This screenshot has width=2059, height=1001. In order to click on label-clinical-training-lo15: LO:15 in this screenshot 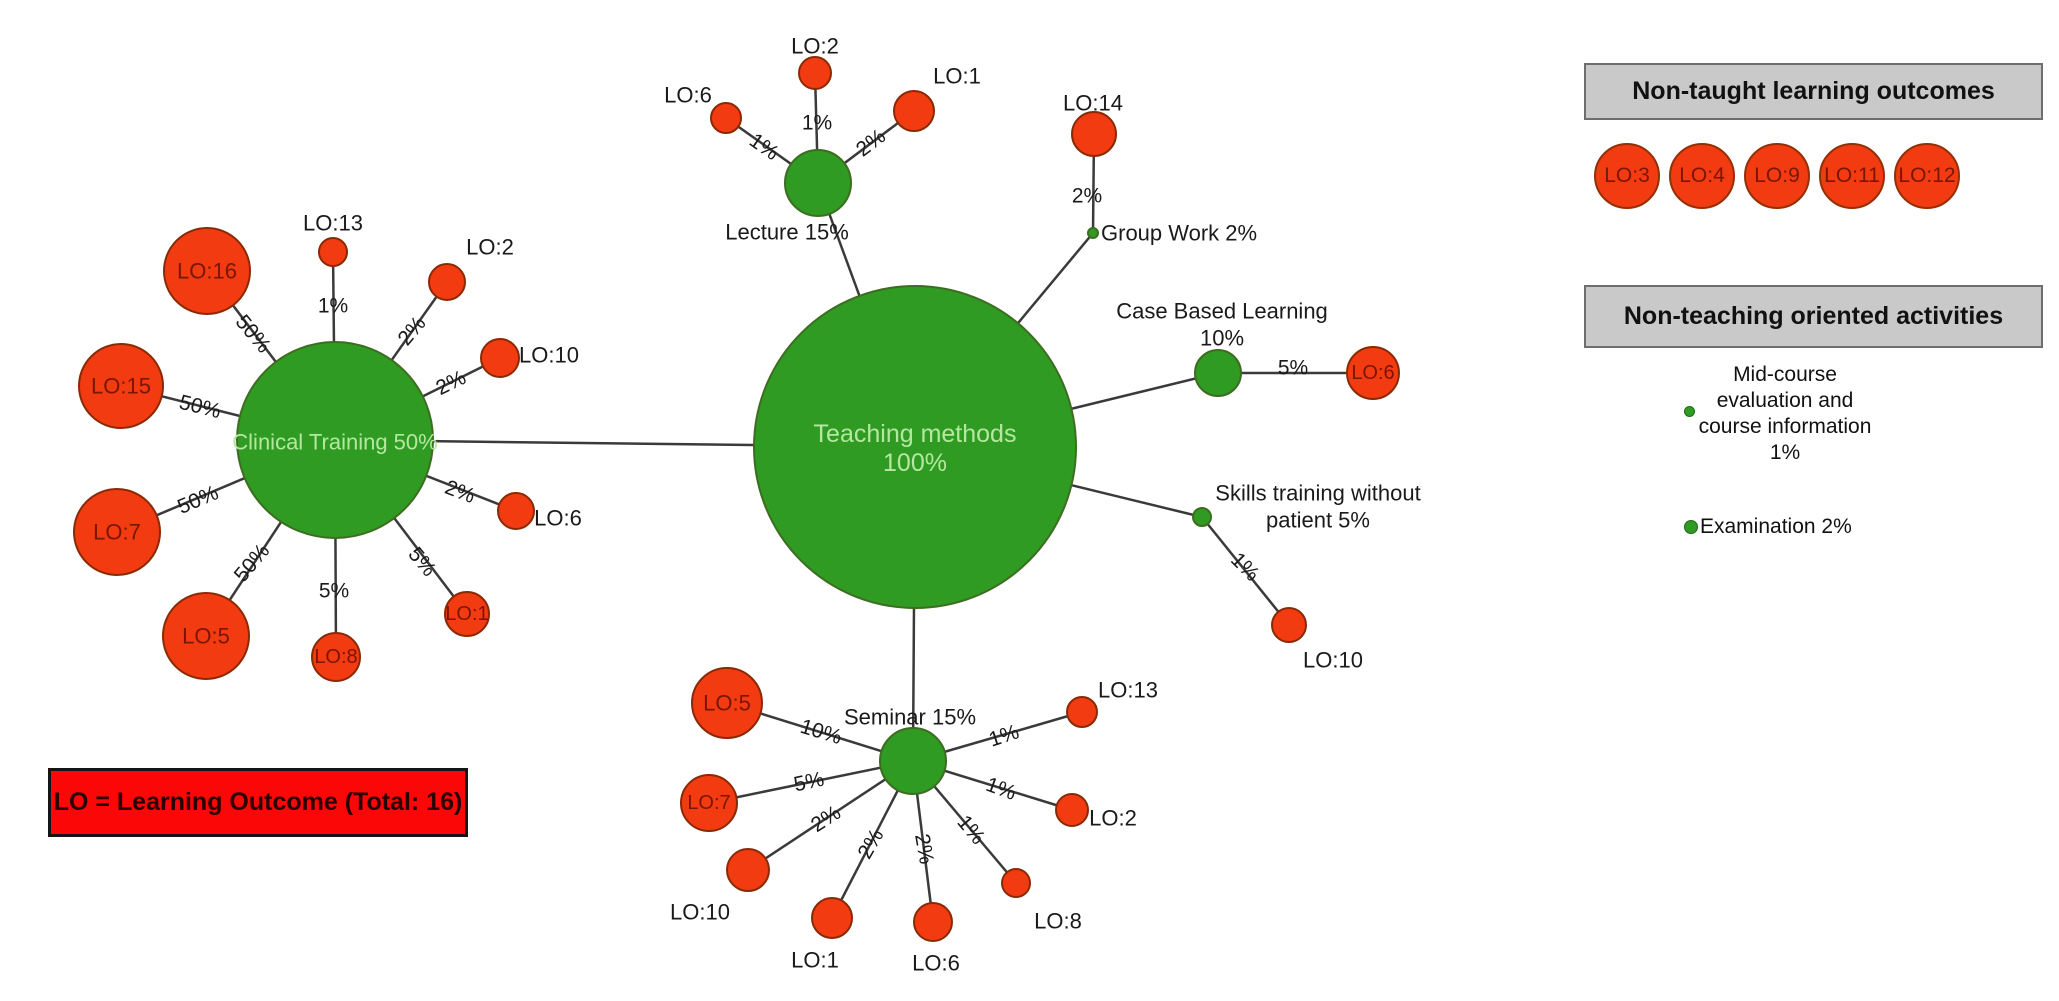, I will do `click(121, 386)`.